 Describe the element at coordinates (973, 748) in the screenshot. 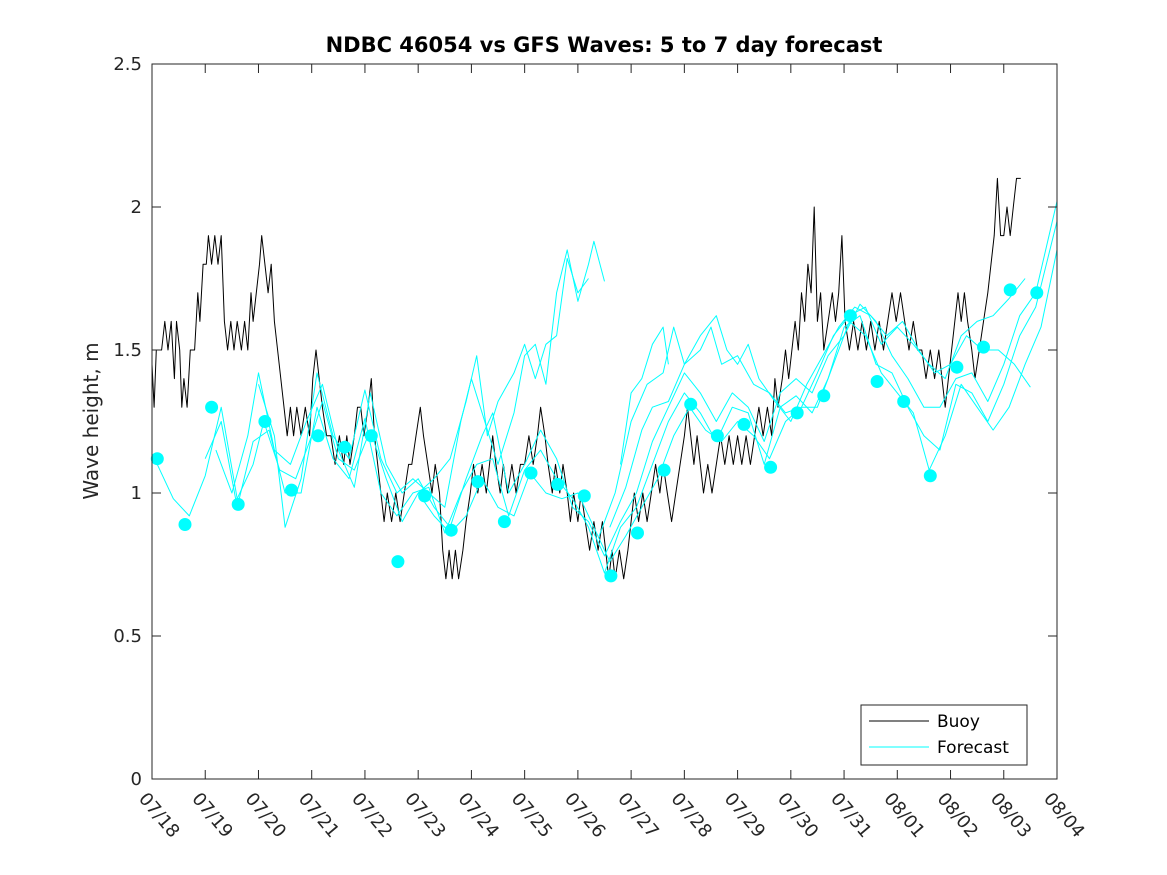

I see `legend-forecast-label: Forecast` at that location.